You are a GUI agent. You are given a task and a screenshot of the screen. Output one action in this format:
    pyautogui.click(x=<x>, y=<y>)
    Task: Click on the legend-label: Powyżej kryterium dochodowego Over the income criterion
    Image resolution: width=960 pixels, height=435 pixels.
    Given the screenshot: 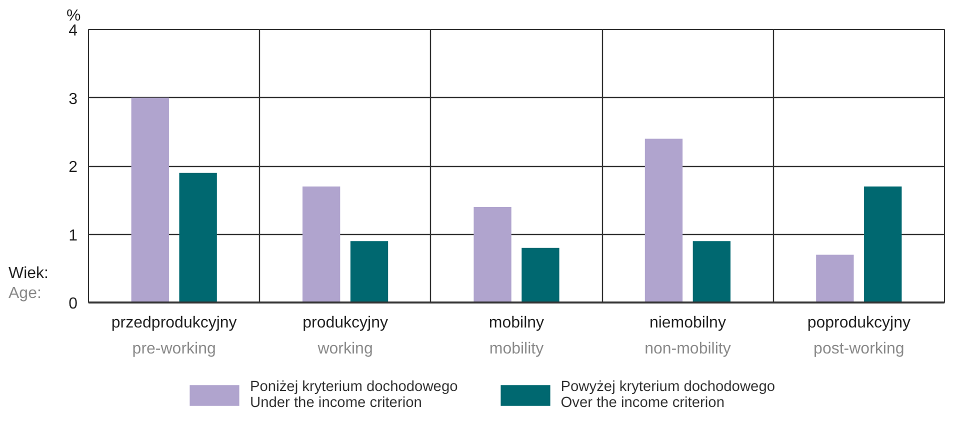 What is the action you would take?
    pyautogui.click(x=667, y=395)
    